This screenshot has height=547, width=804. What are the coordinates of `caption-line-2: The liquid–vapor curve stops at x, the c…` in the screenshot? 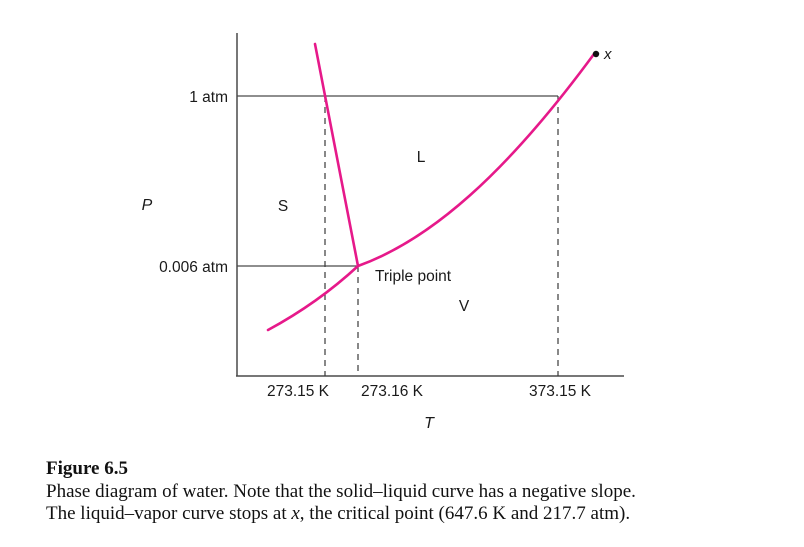 It's located at (416, 514).